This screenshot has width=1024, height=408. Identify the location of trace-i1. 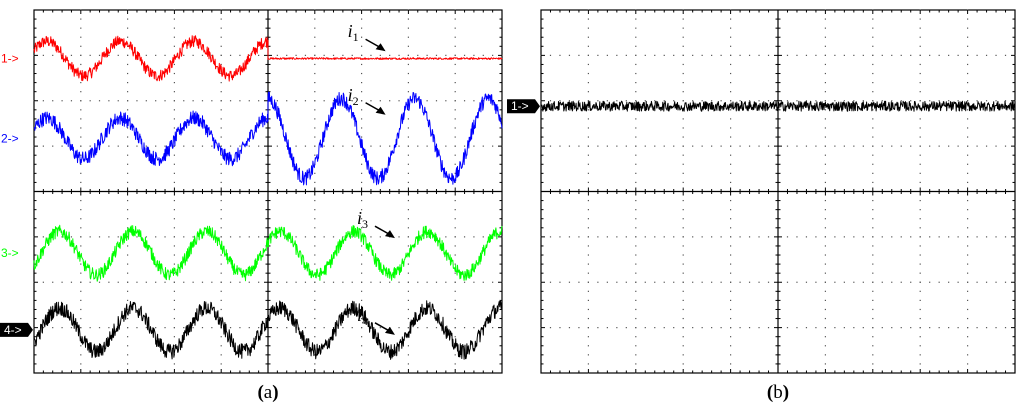
(268, 58).